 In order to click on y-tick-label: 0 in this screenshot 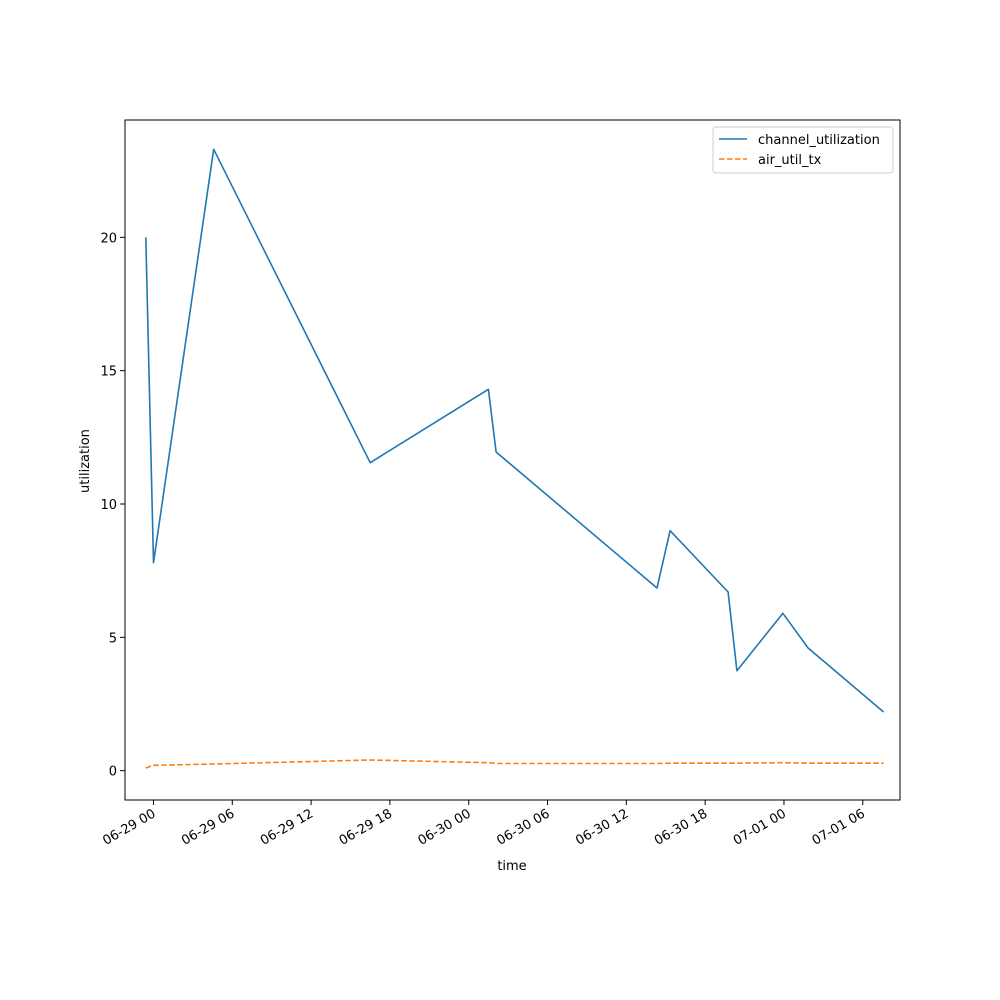, I will do `click(113, 772)`.